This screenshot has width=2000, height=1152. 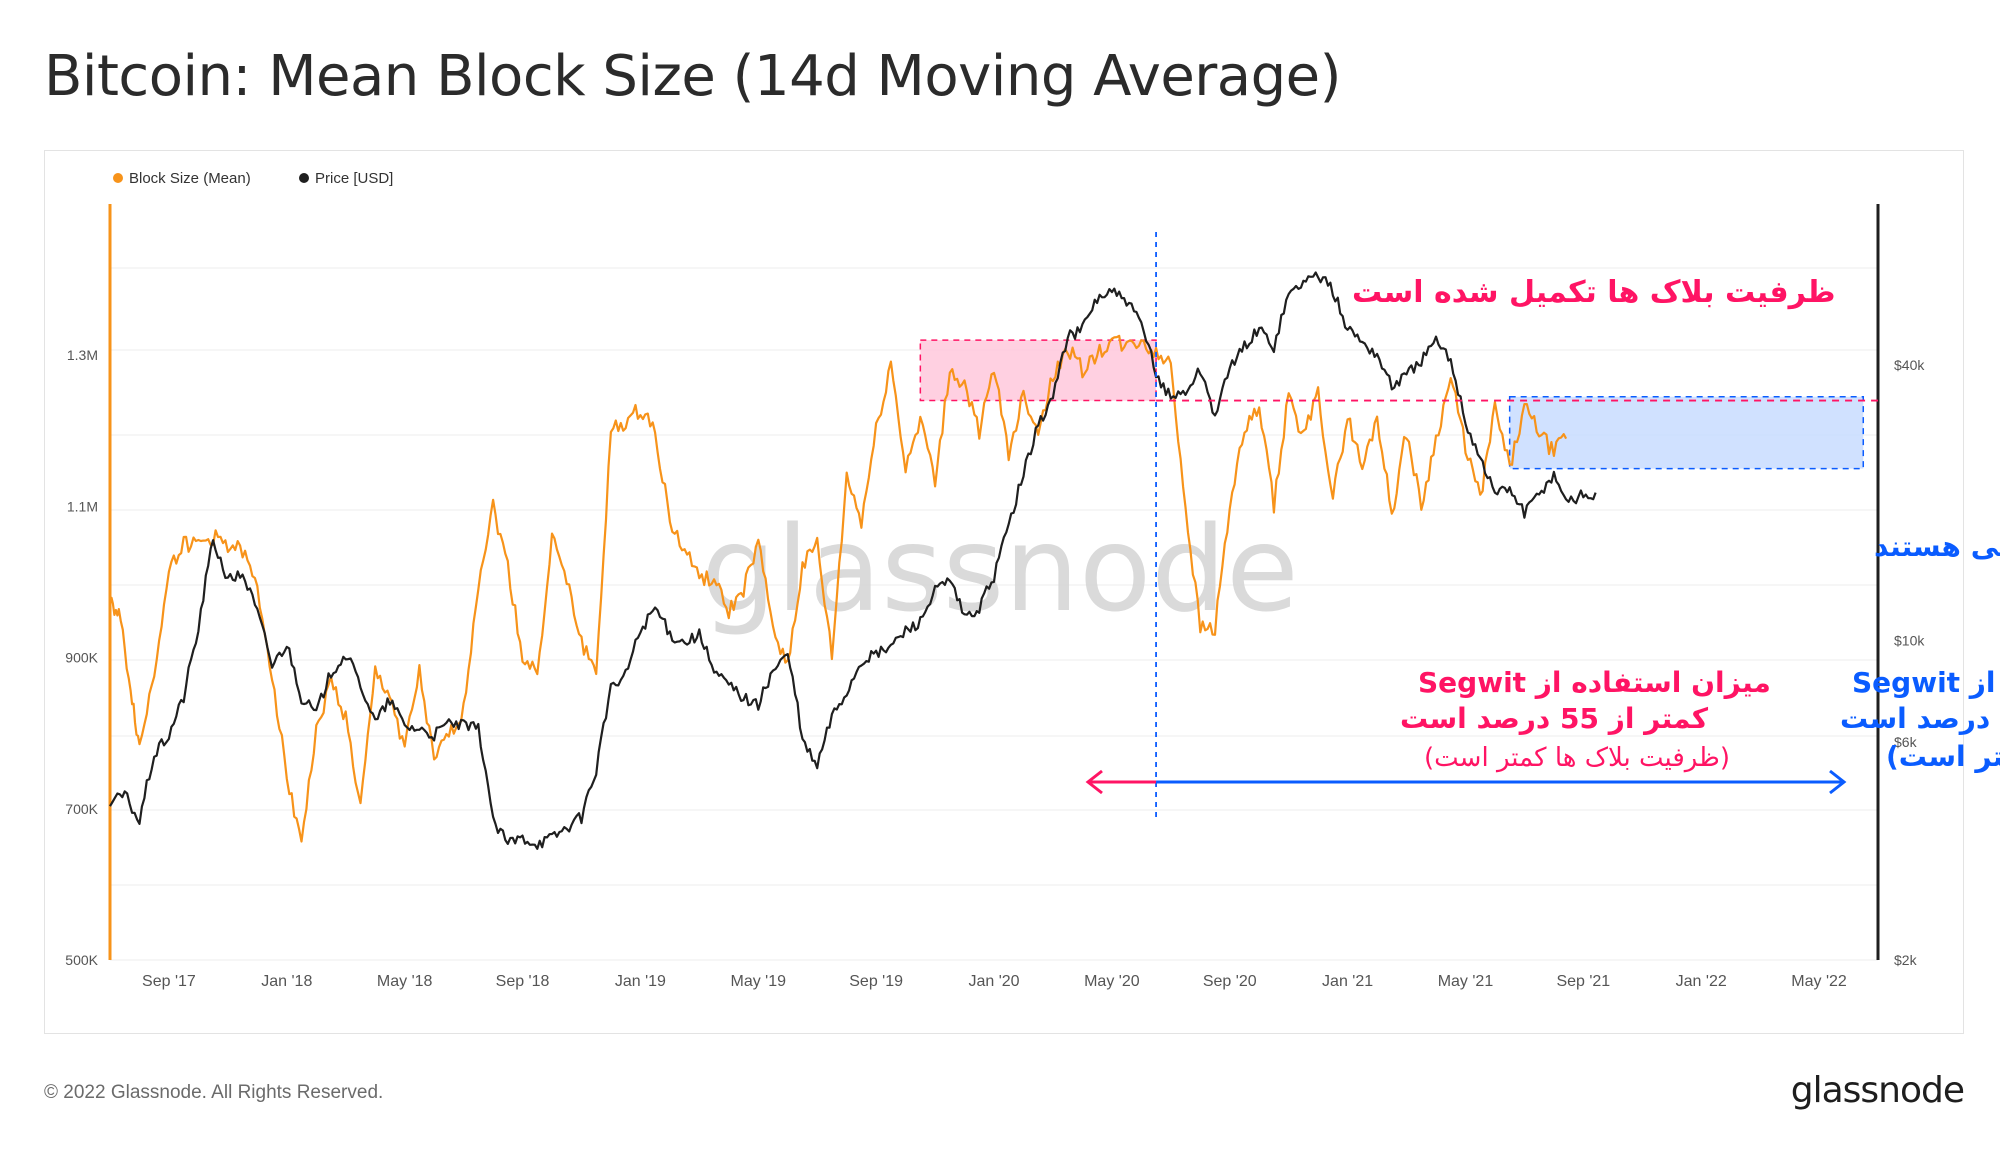 What do you see at coordinates (876, 981) in the screenshot?
I see `x-tick-label: Sep '19` at bounding box center [876, 981].